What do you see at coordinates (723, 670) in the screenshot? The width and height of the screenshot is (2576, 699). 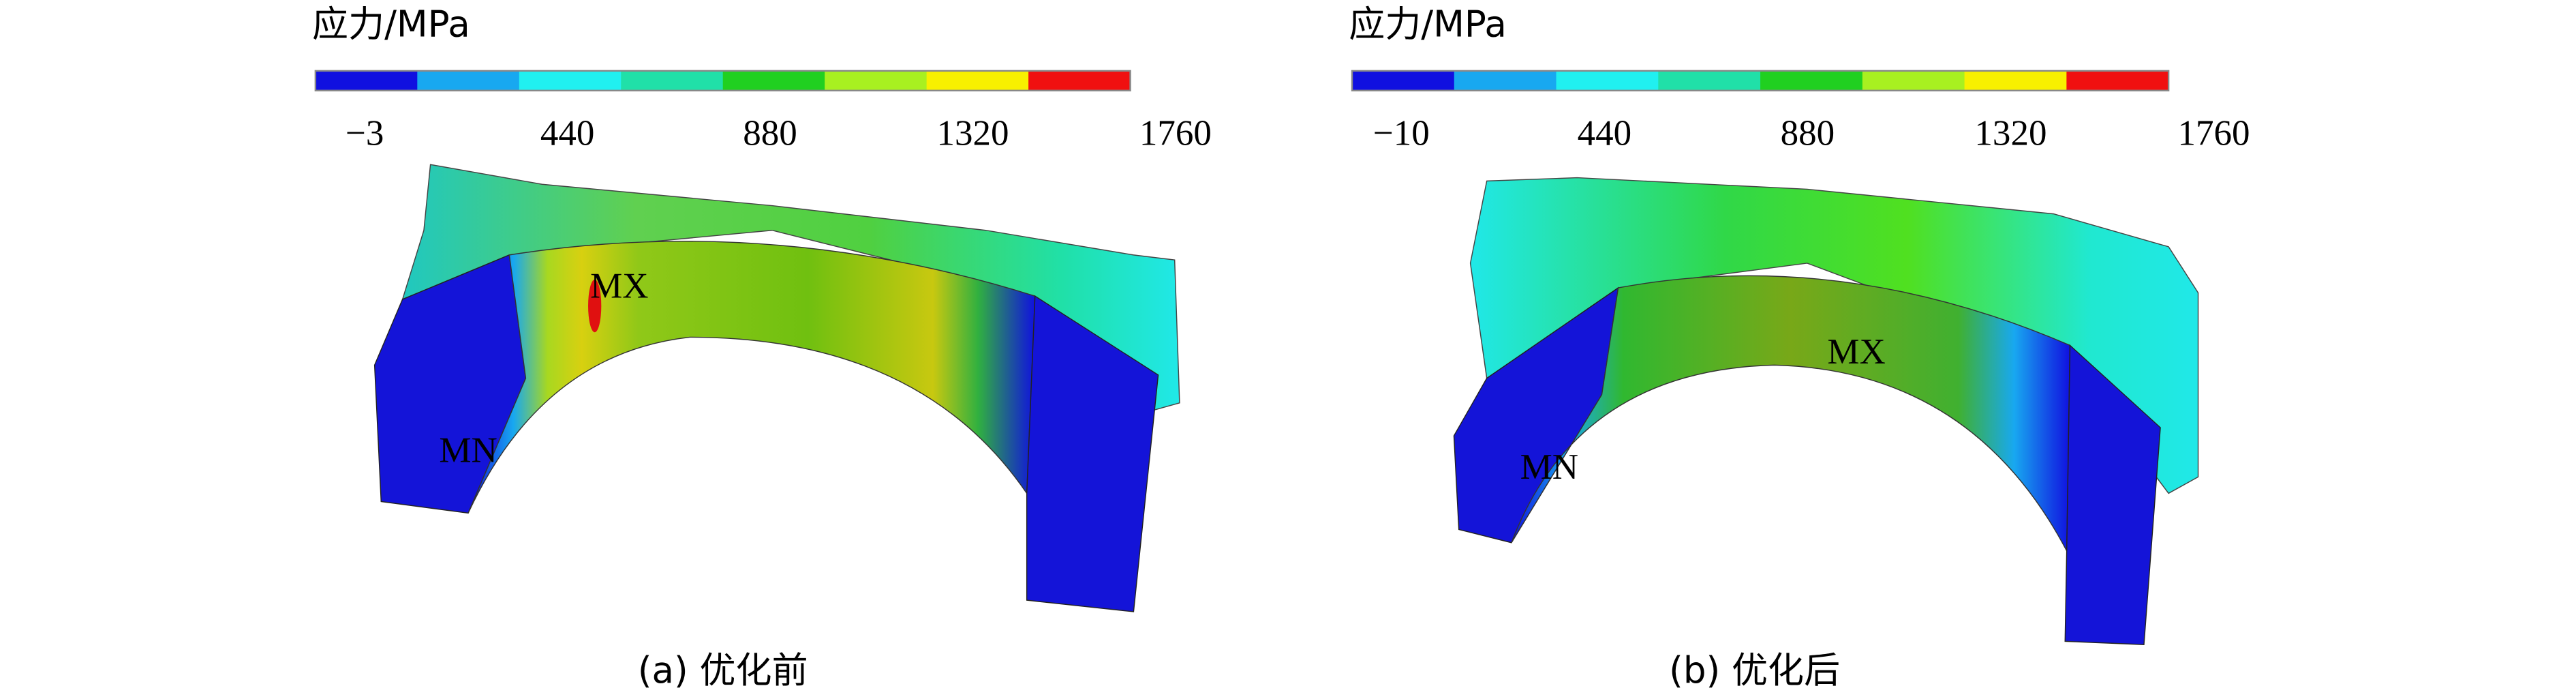 I see `caption: (a) 优化前` at bounding box center [723, 670].